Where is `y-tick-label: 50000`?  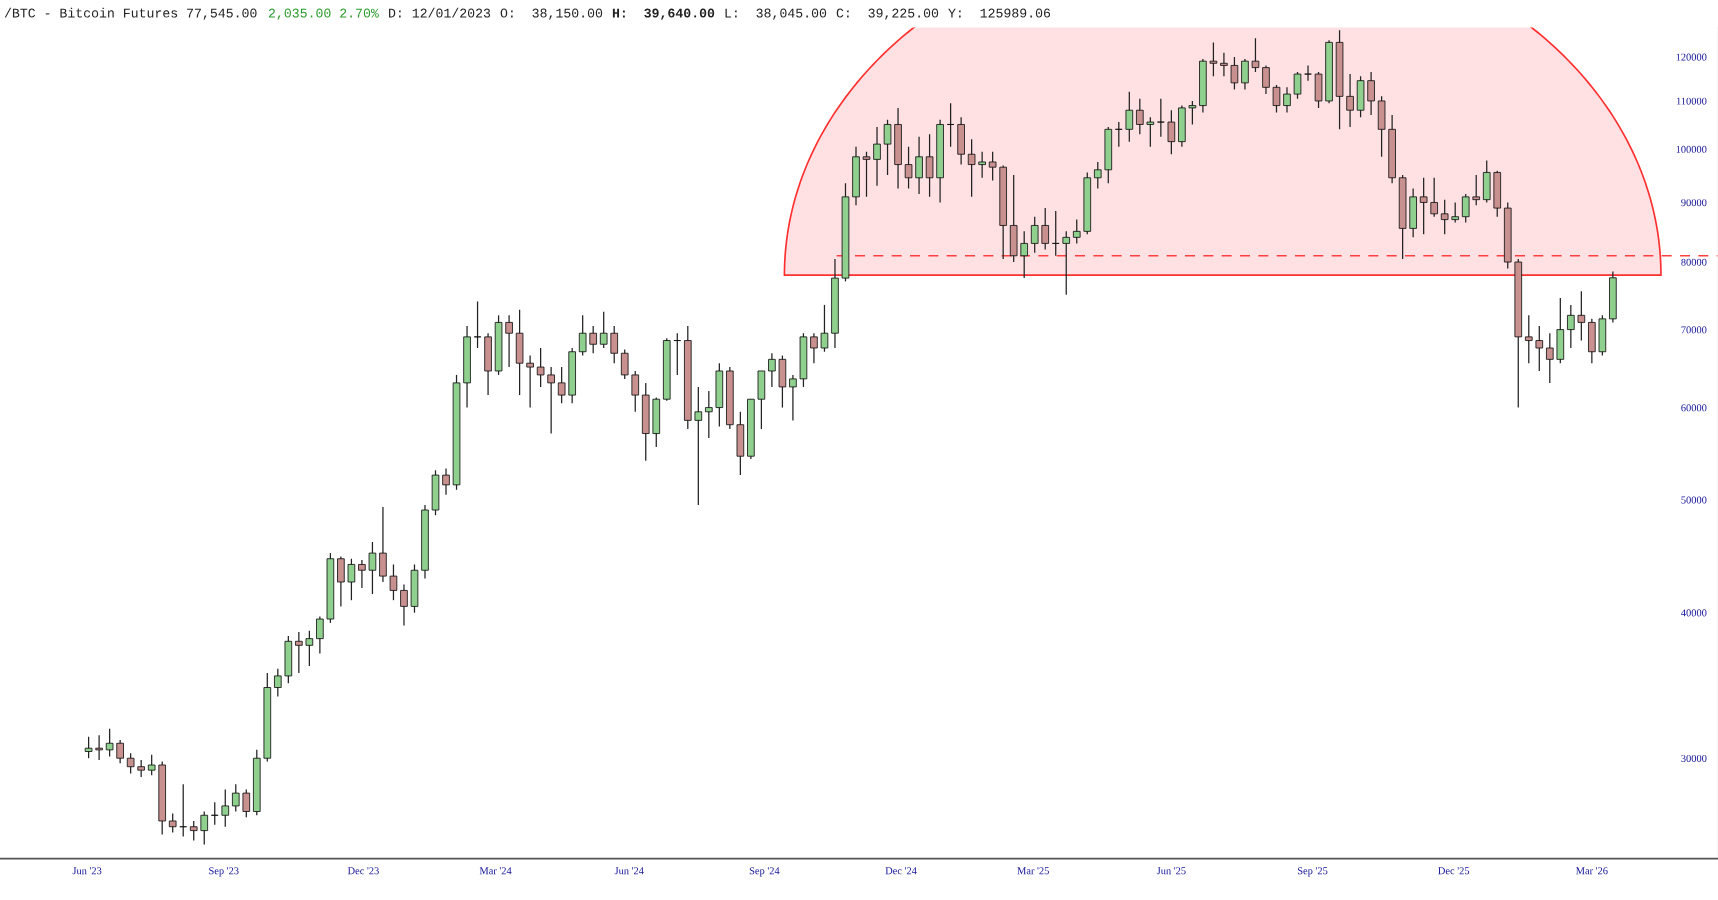
y-tick-label: 50000 is located at coordinates (1694, 500).